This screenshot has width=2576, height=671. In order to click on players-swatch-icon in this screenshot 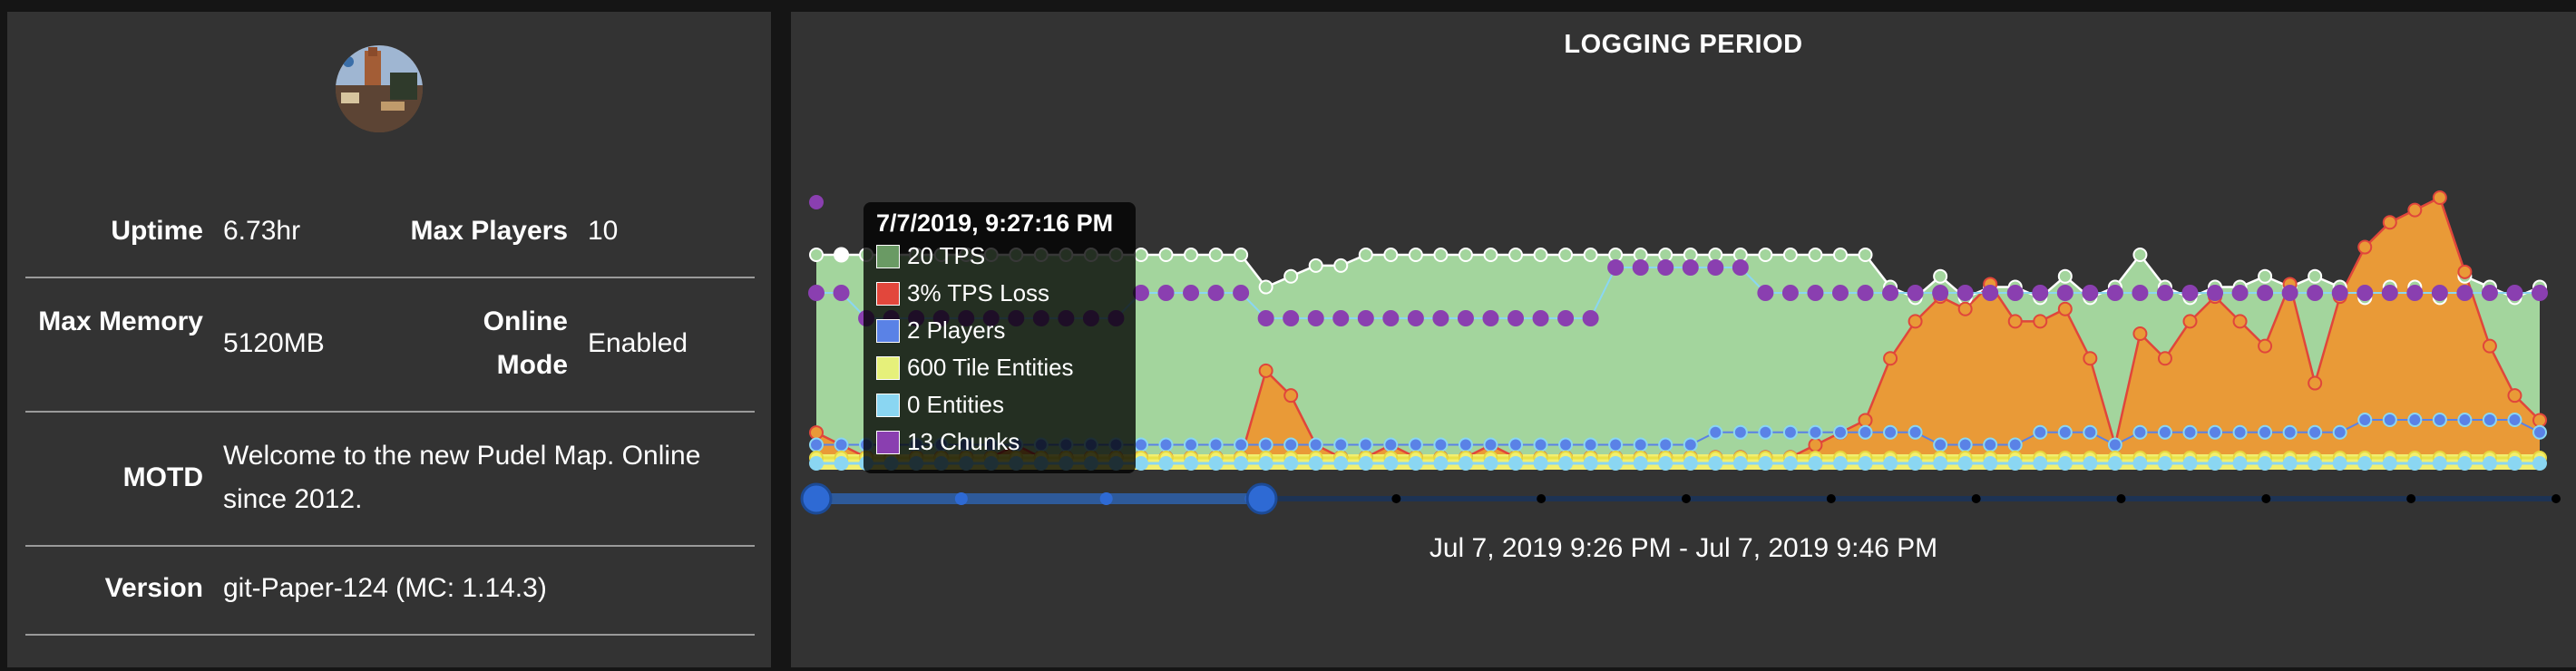, I will do `click(888, 331)`.